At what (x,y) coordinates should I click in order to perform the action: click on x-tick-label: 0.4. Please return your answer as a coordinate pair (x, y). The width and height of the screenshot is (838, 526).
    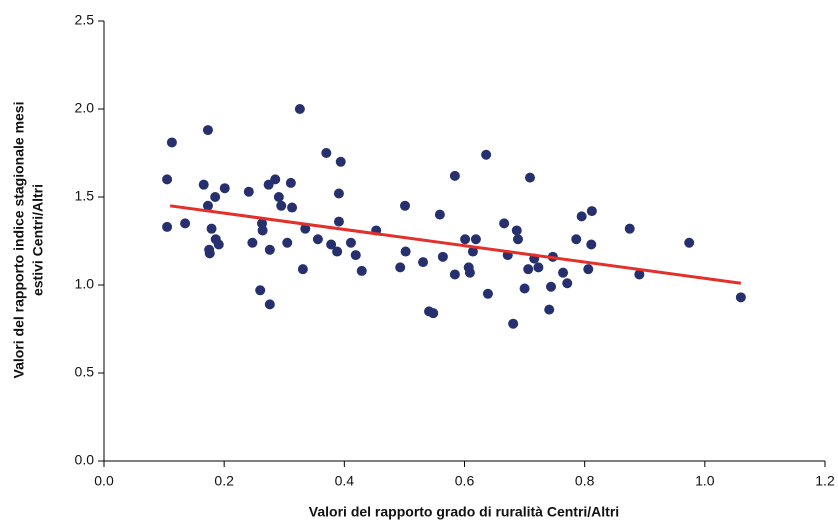
    Looking at the image, I should click on (345, 481).